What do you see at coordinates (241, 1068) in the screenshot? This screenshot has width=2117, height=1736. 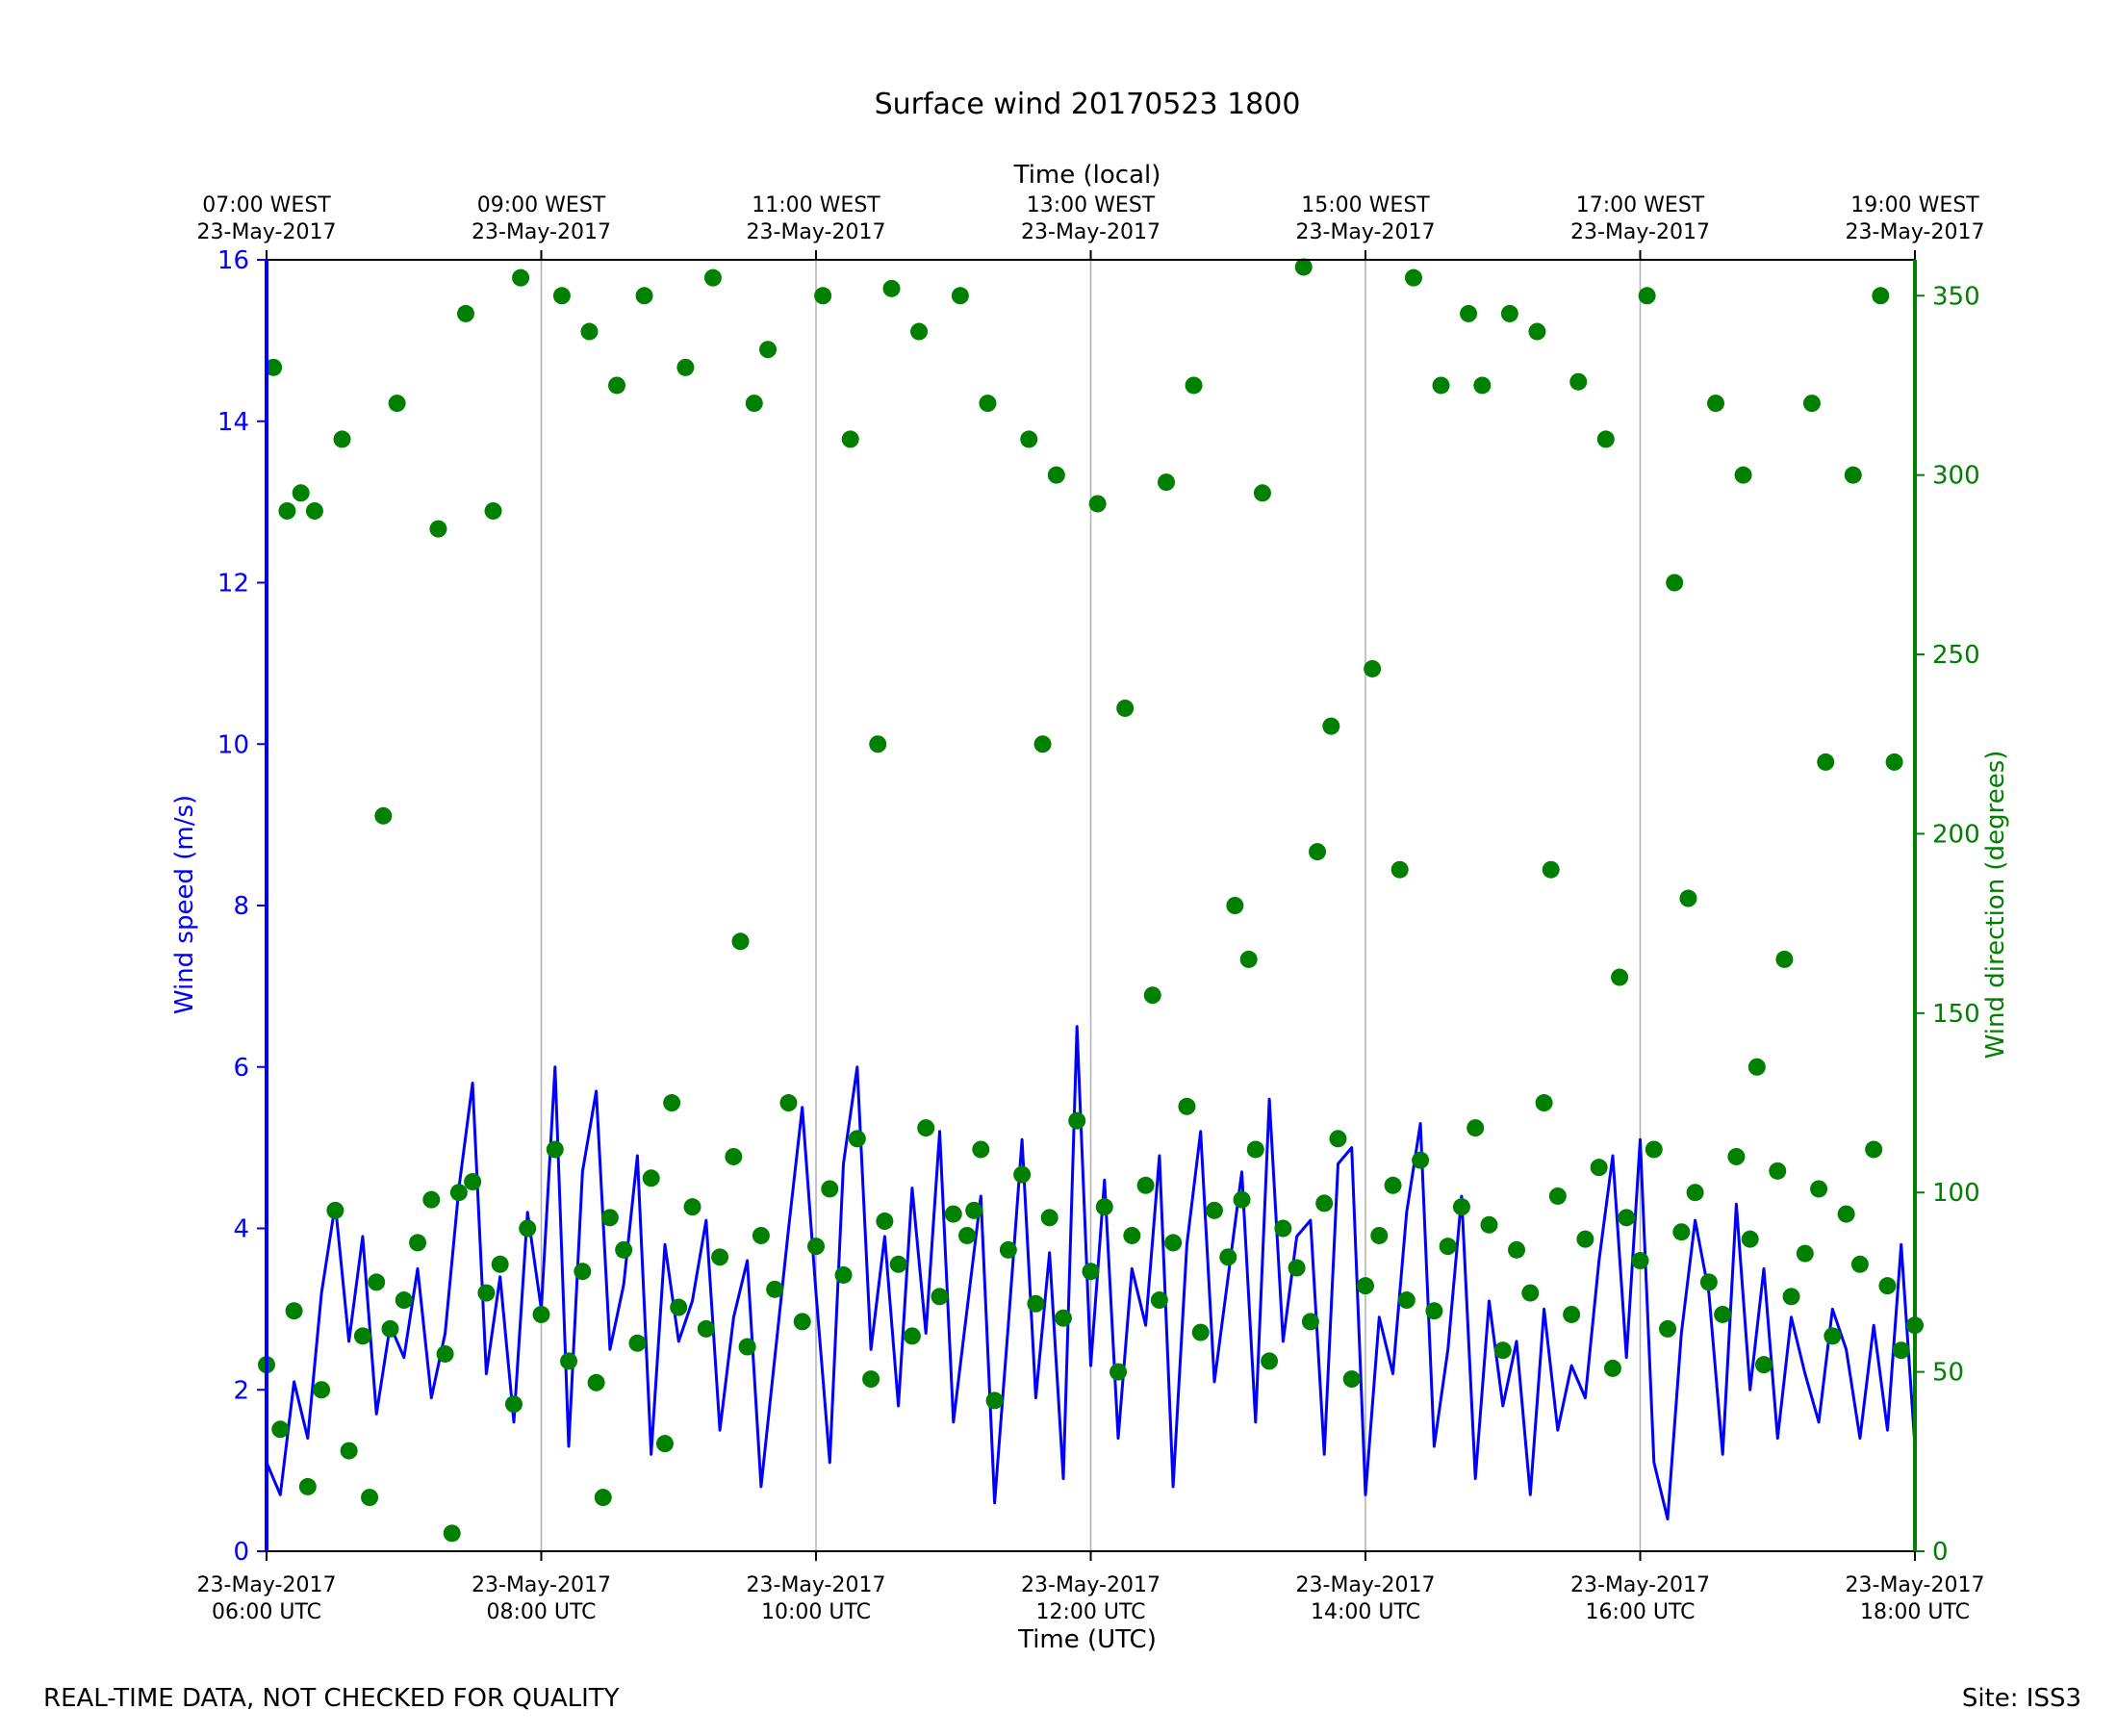 I see `y-tick-label: 6` at bounding box center [241, 1068].